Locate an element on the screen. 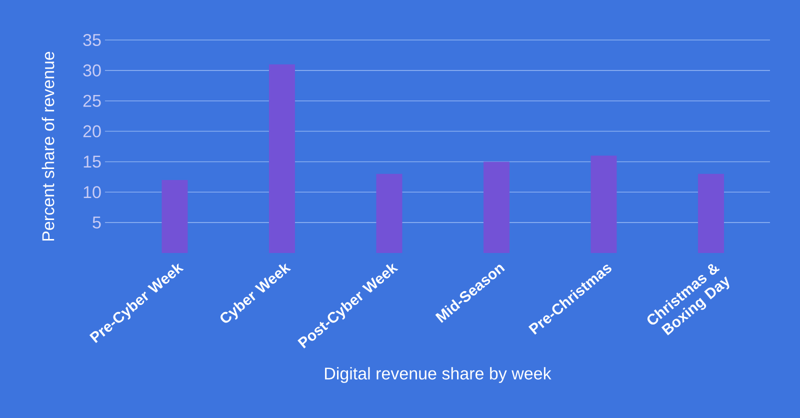 This screenshot has height=418, width=800. y-tick-label: 25 is located at coordinates (92, 100).